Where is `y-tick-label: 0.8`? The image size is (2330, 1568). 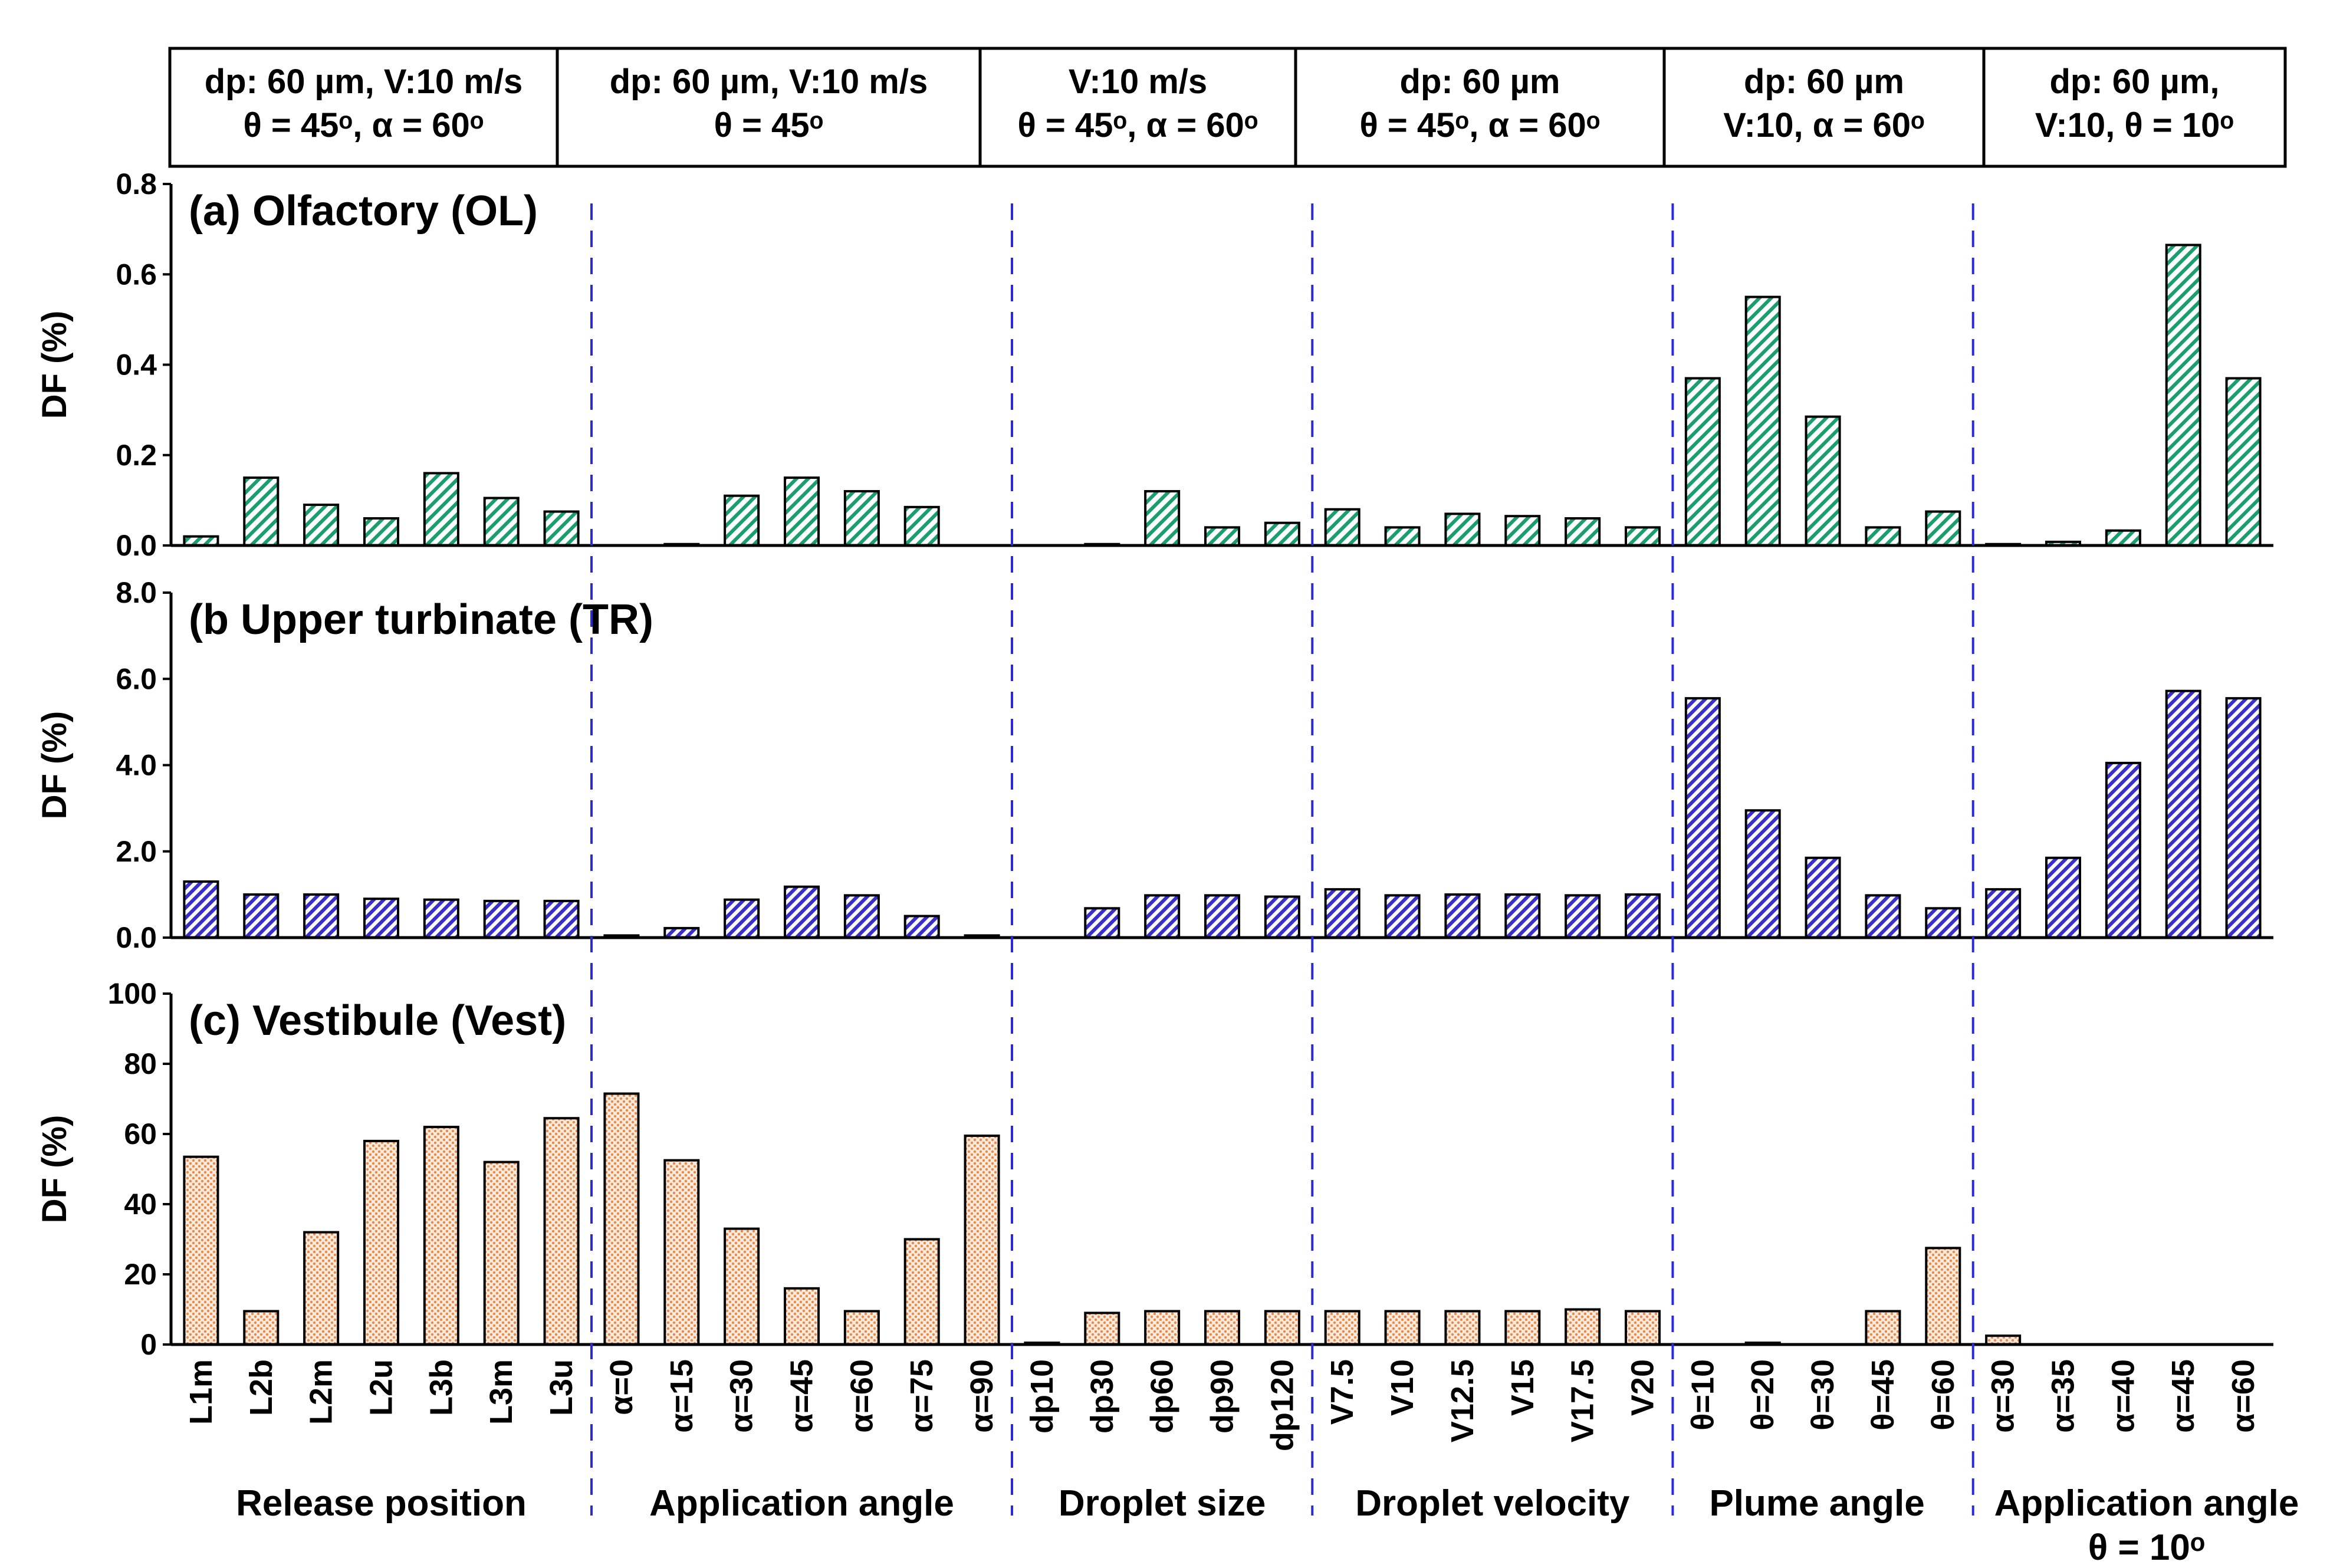 y-tick-label: 0.8 is located at coordinates (136, 183).